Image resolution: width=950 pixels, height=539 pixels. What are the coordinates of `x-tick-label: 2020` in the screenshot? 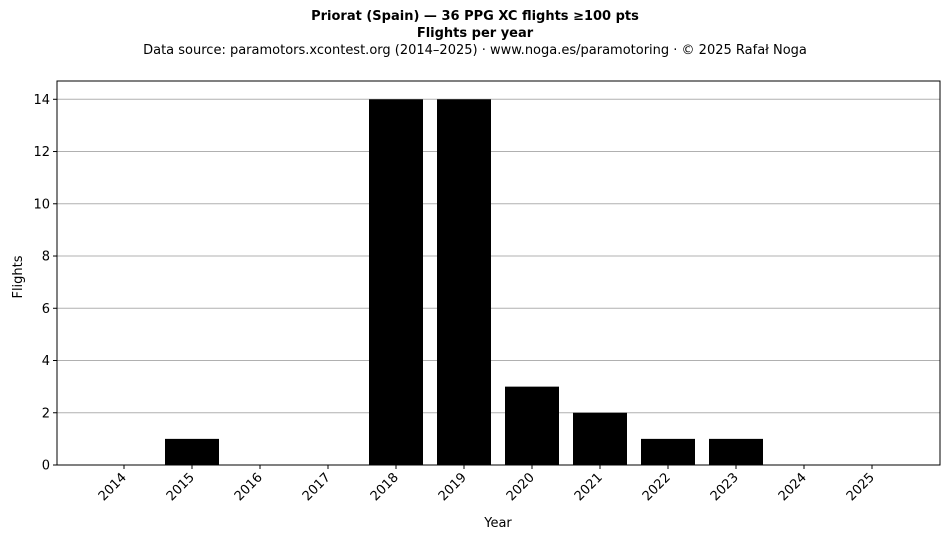 It's located at (521, 487).